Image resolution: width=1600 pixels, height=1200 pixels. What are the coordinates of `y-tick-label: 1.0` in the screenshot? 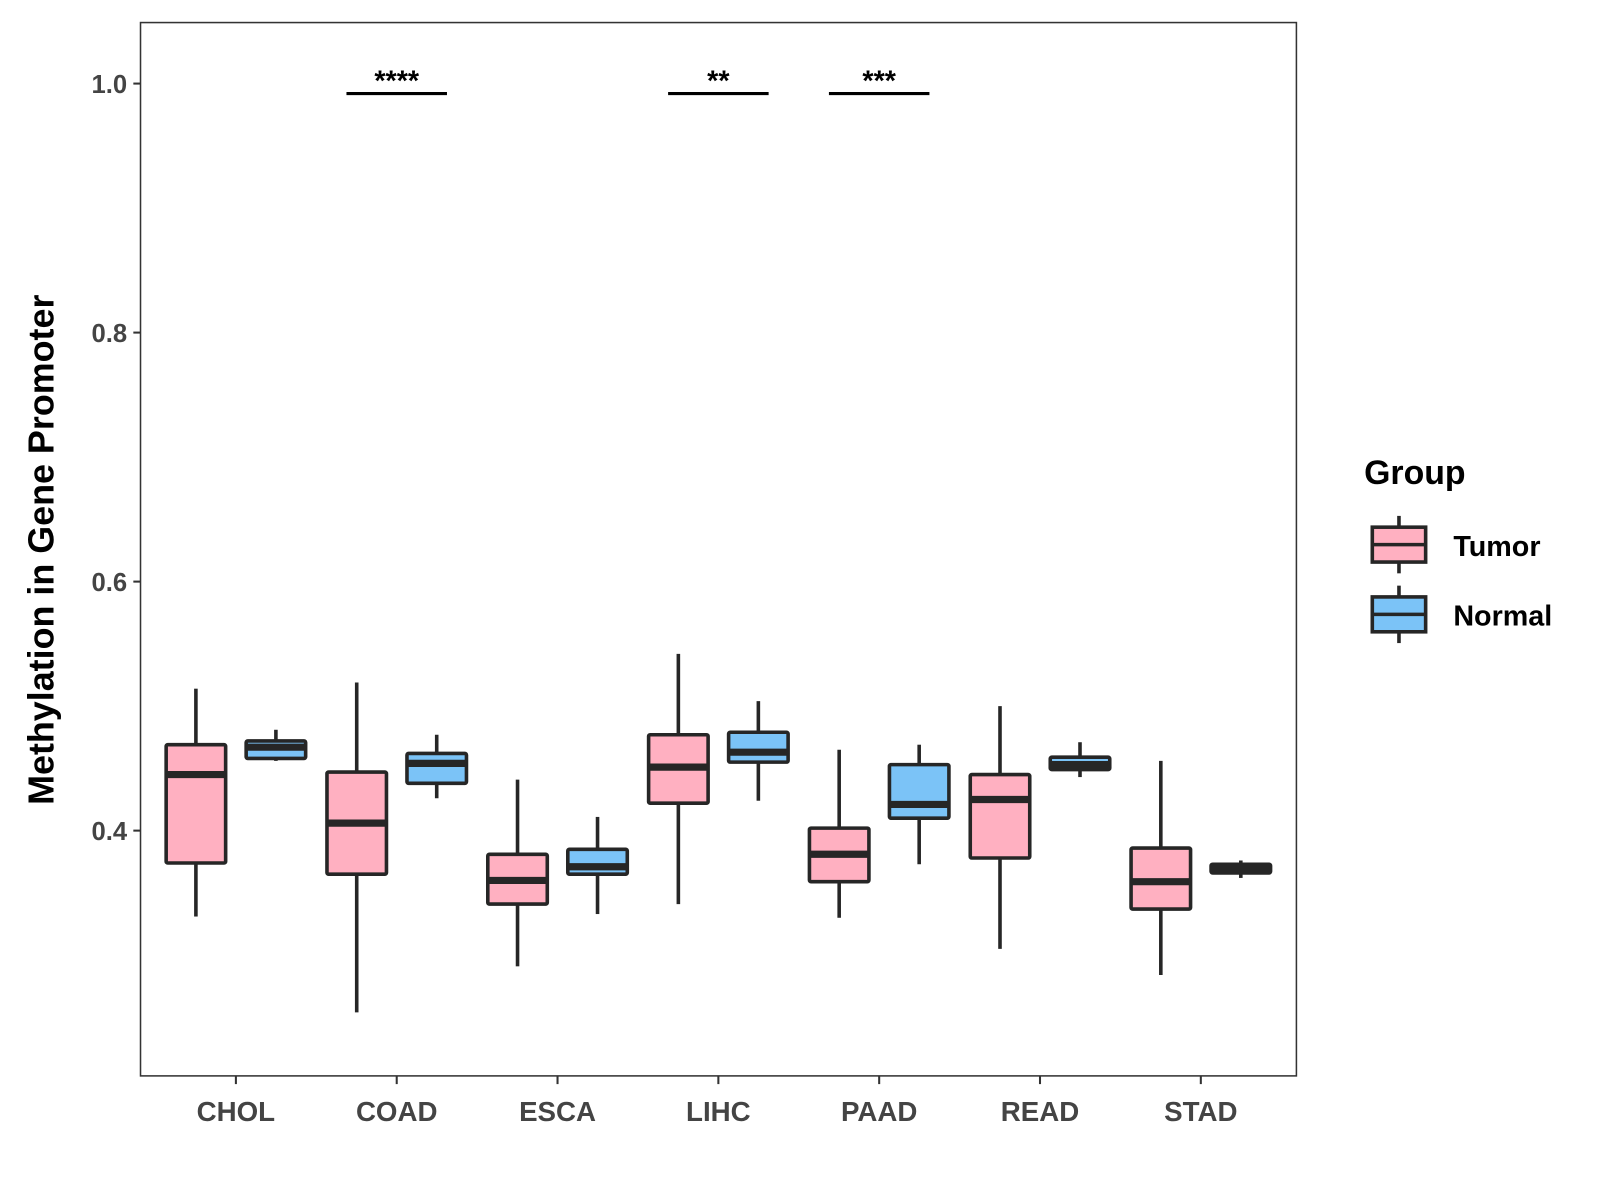 It's located at (110, 85).